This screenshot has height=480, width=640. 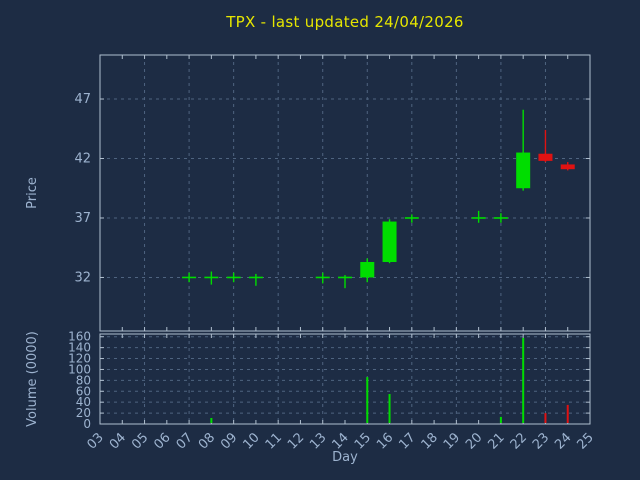 I want to click on svg-text: 24, so click(x=563, y=441).